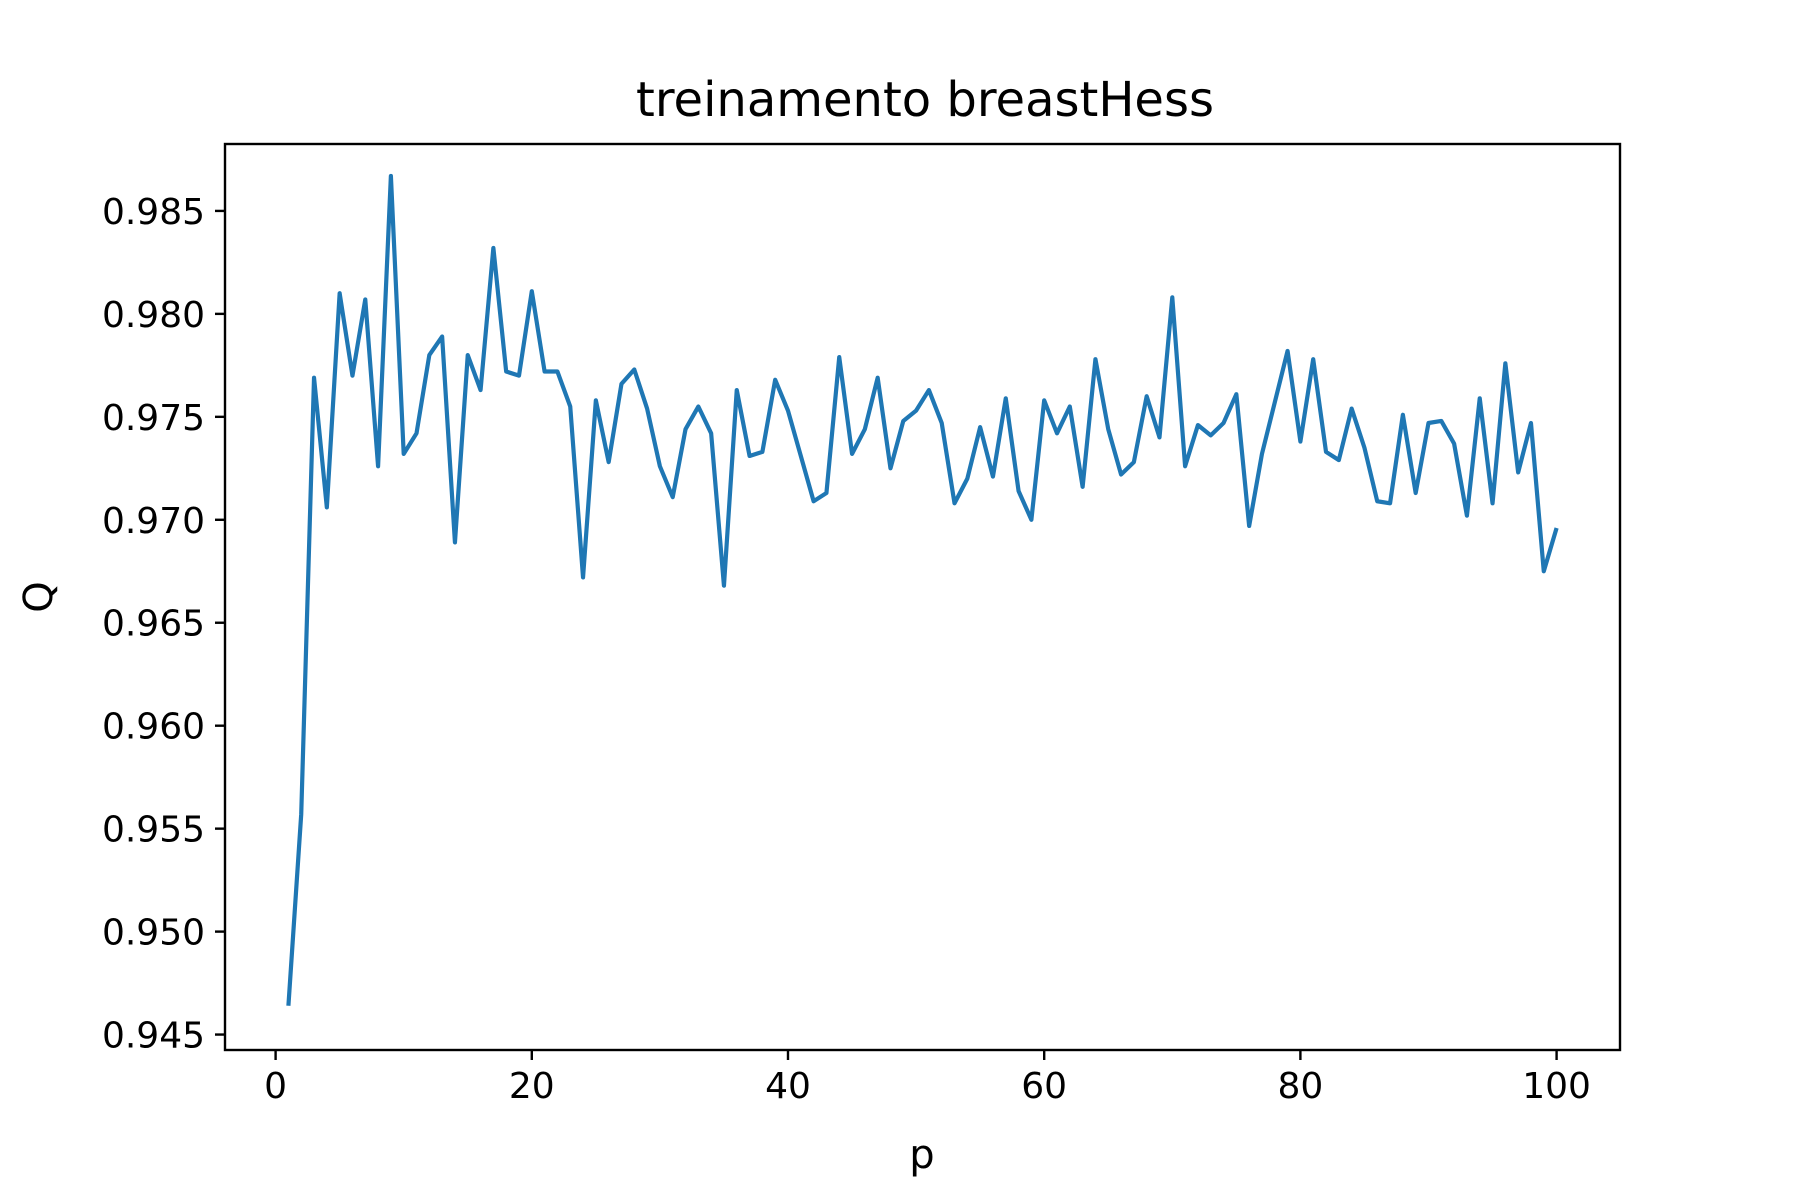  I want to click on x-axis: 0 20 40 60 80 100, so click(927, 1078).